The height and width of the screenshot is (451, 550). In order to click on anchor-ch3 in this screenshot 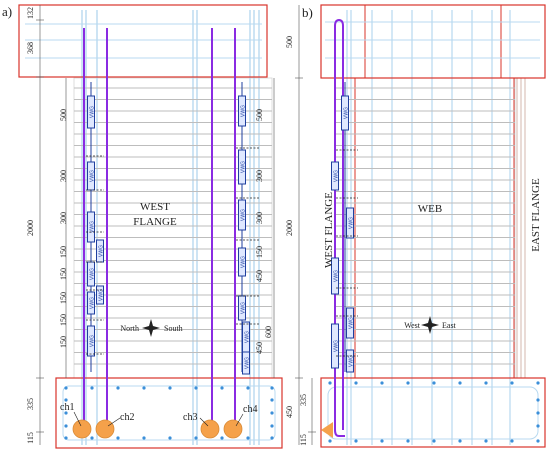, I will do `click(210, 429)`.